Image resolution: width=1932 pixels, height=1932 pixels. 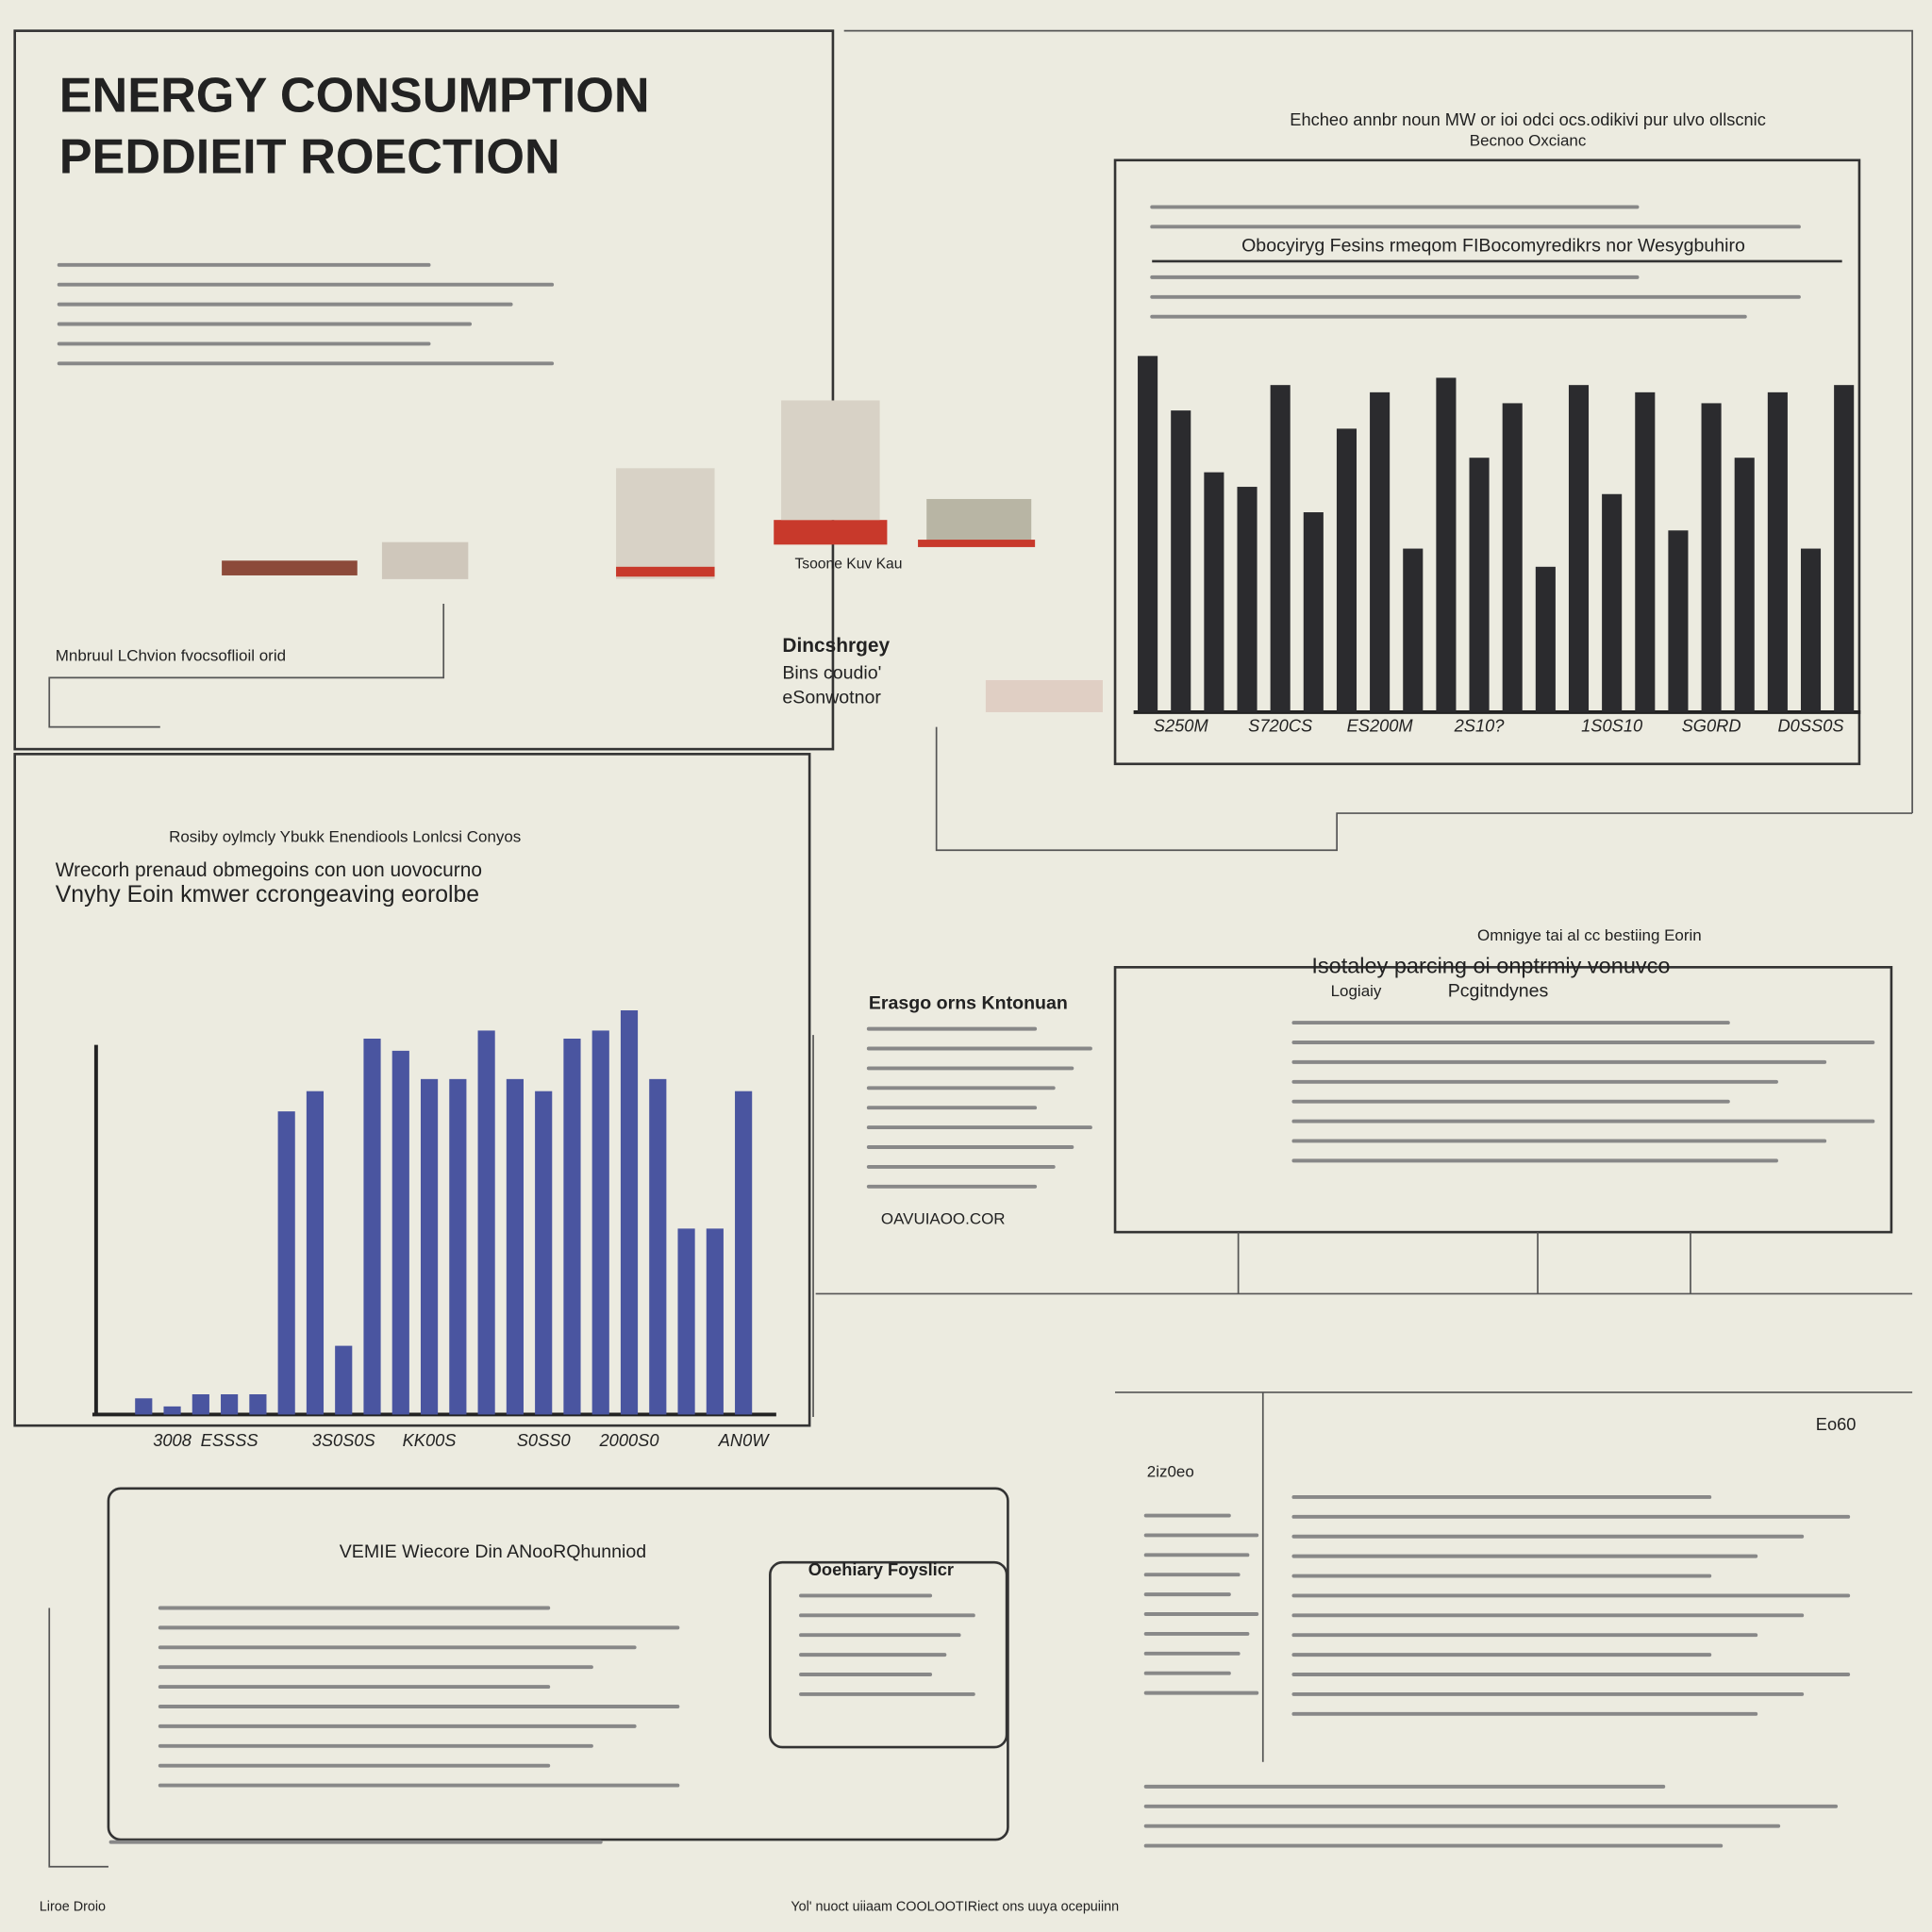 What do you see at coordinates (544, 1440) in the screenshot?
I see `x-tick-label: S0SS0` at bounding box center [544, 1440].